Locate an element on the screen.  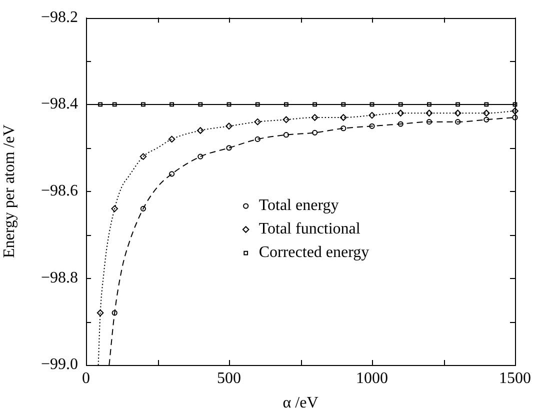
y-tick-label: −98.8 is located at coordinates (59, 277).